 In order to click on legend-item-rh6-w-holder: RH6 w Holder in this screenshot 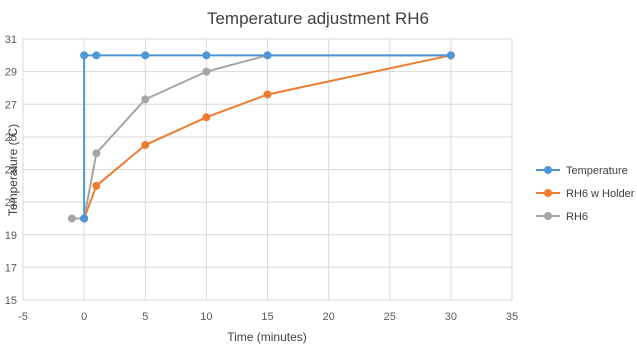, I will do `click(585, 194)`.